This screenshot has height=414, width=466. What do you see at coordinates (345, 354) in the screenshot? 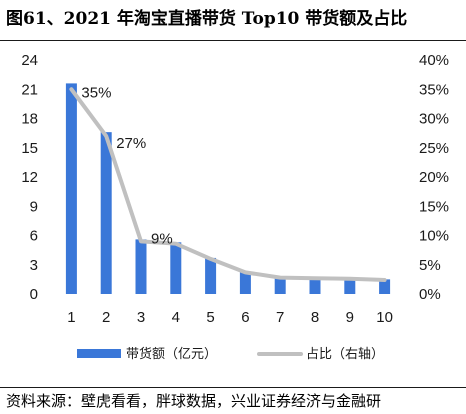
I see `legend-line-label: 占比（右轴）` at bounding box center [345, 354].